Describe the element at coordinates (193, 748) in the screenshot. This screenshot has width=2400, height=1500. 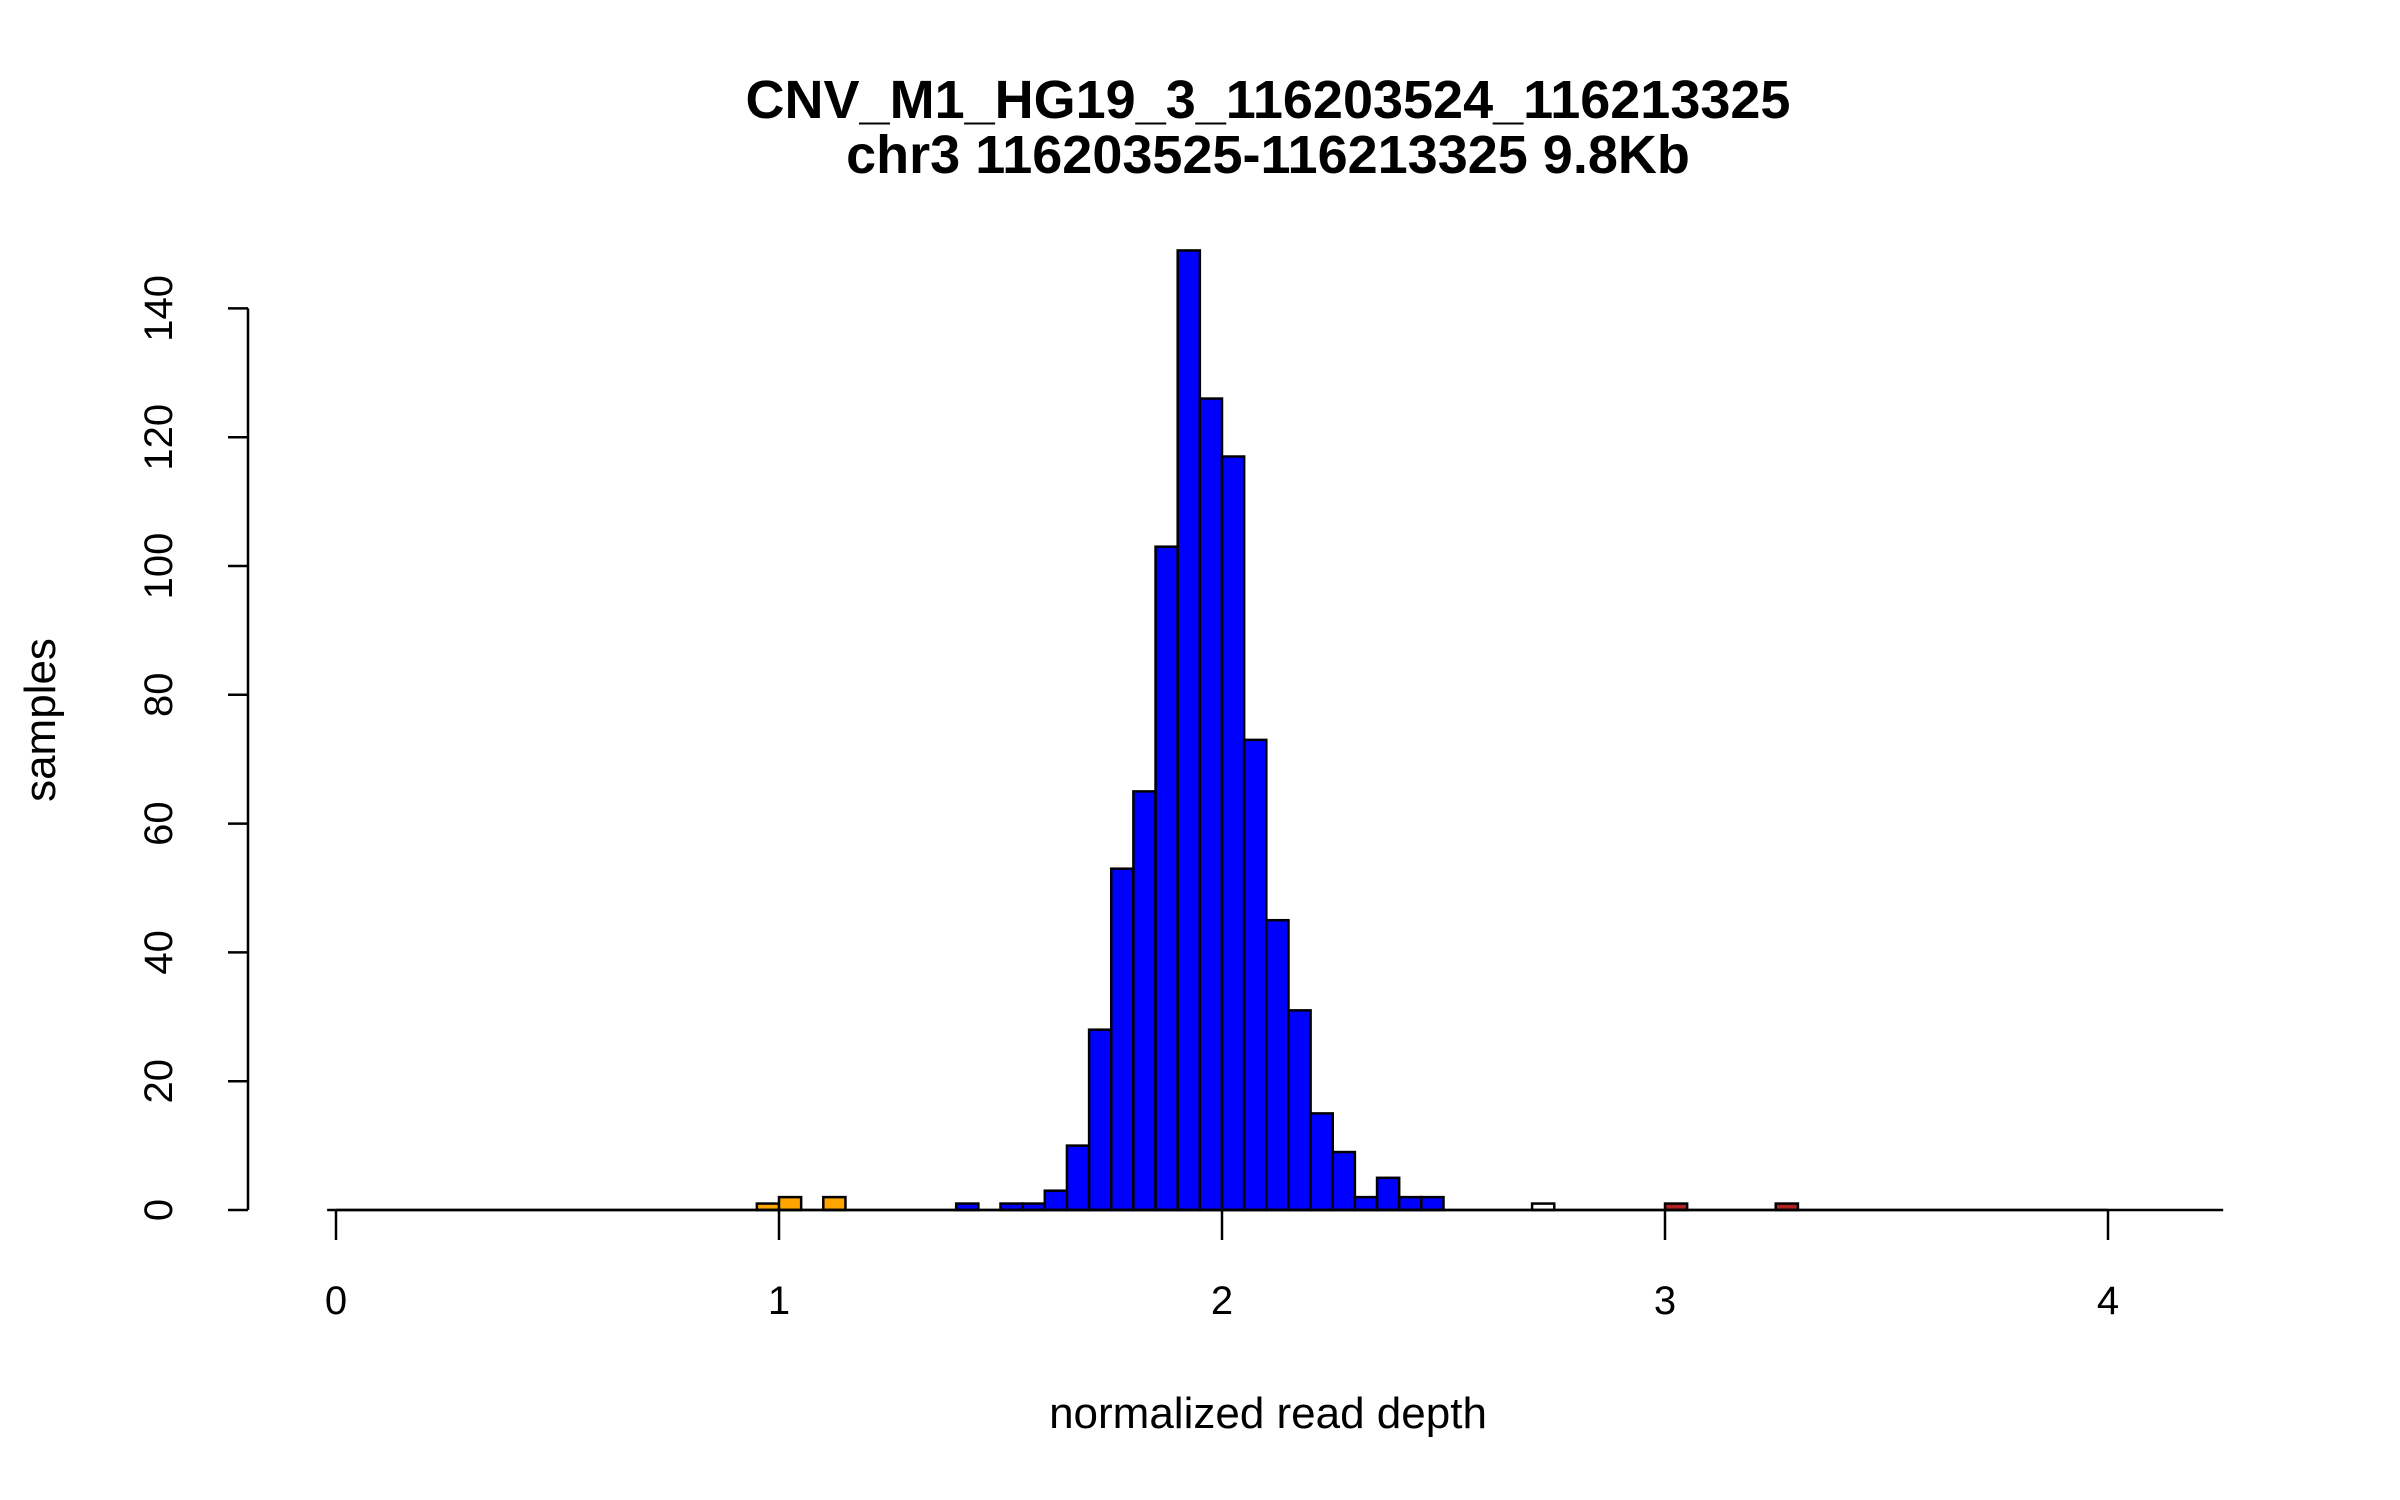
I see `y-axis: 0 20 40 60 80 100 120 140` at that location.